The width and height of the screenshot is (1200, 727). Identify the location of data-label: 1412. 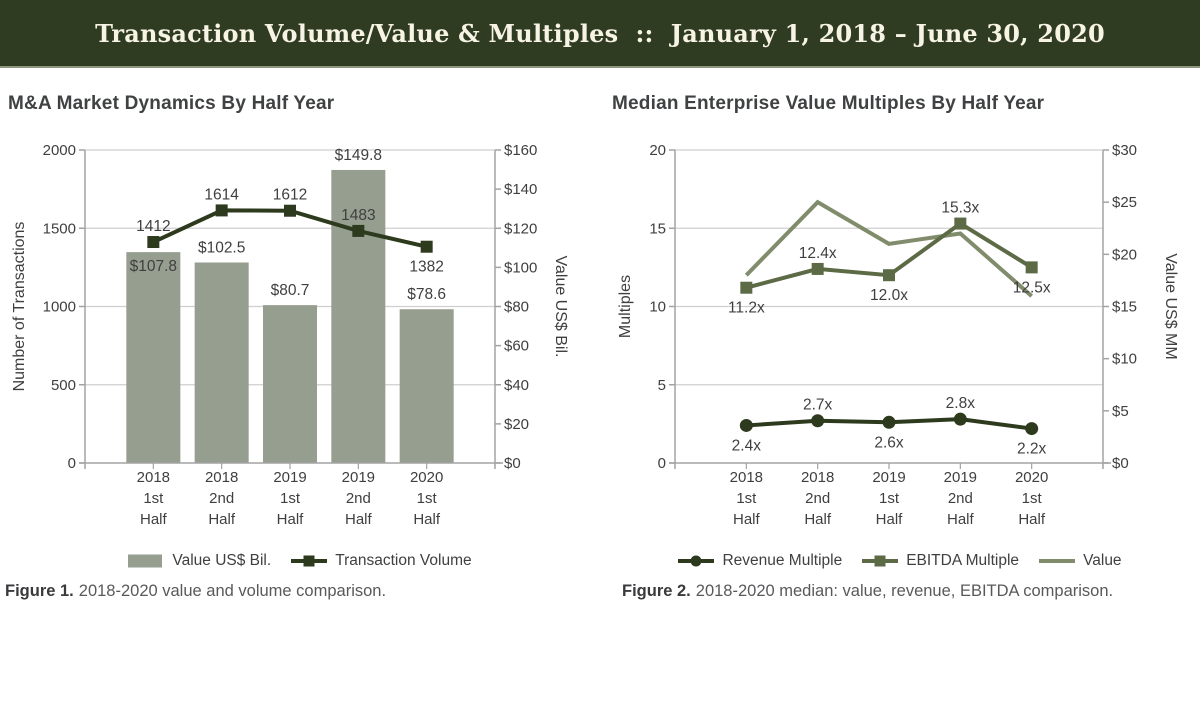
(153, 226).